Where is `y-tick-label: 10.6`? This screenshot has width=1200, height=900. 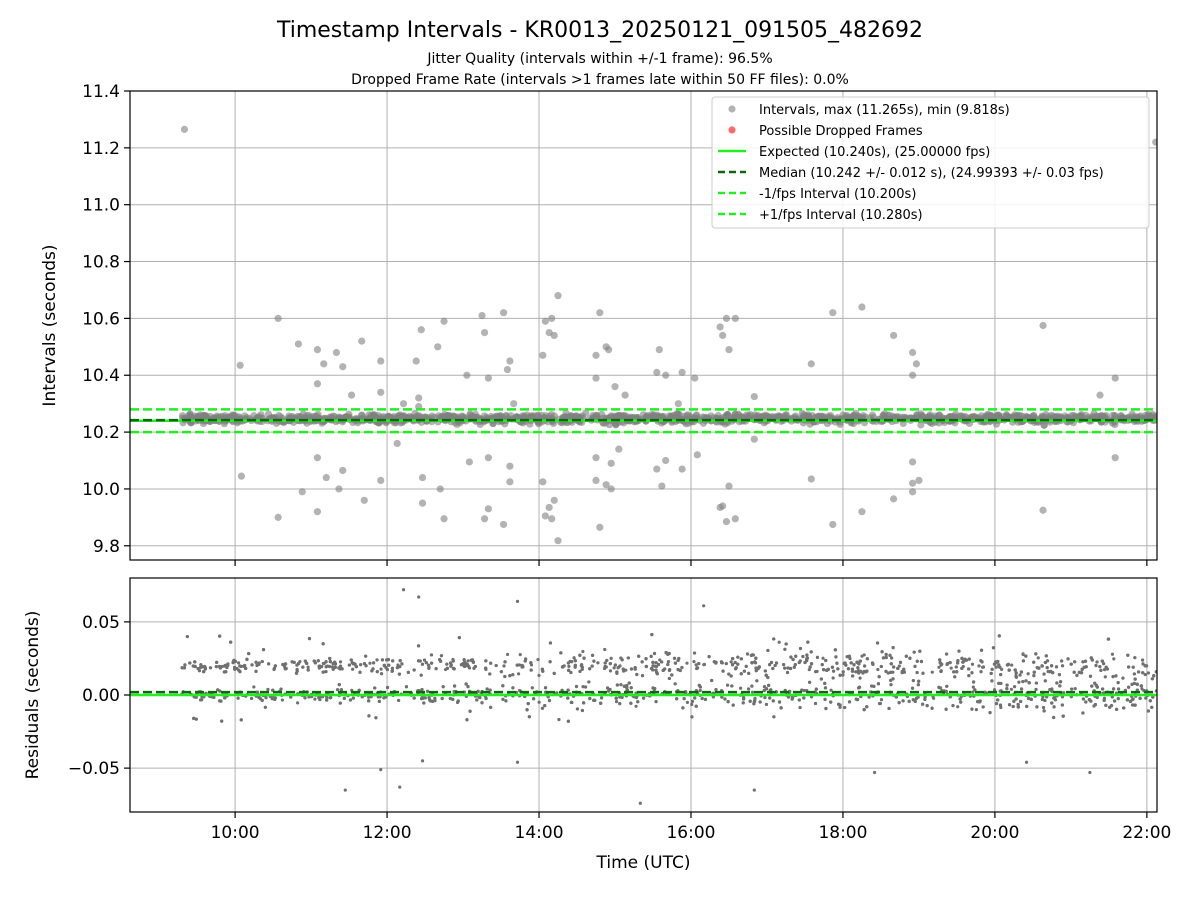 y-tick-label: 10.6 is located at coordinates (101, 319).